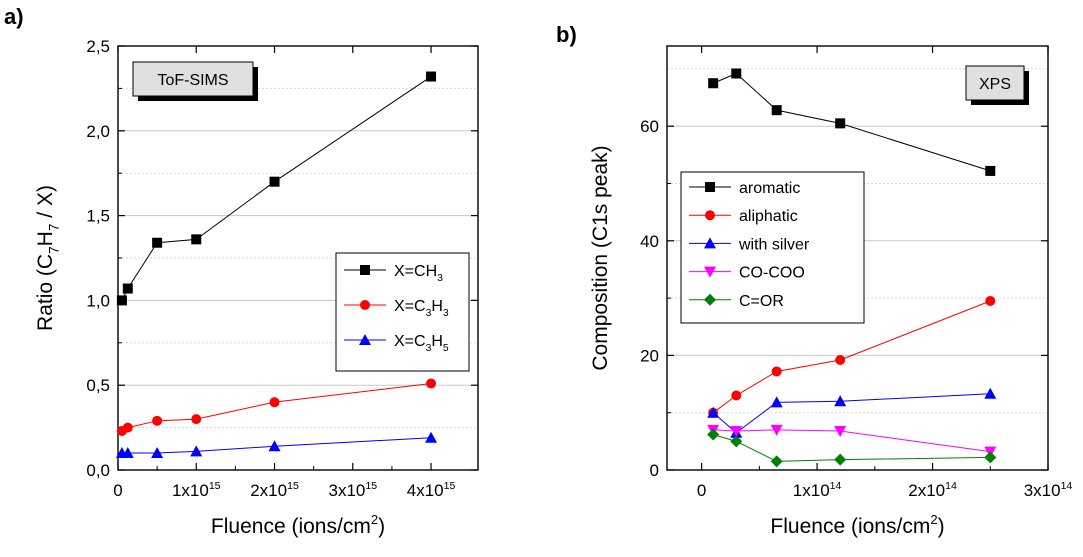 The image size is (1083, 557). What do you see at coordinates (98, 470) in the screenshot?
I see `y-tick-label: 0,0` at bounding box center [98, 470].